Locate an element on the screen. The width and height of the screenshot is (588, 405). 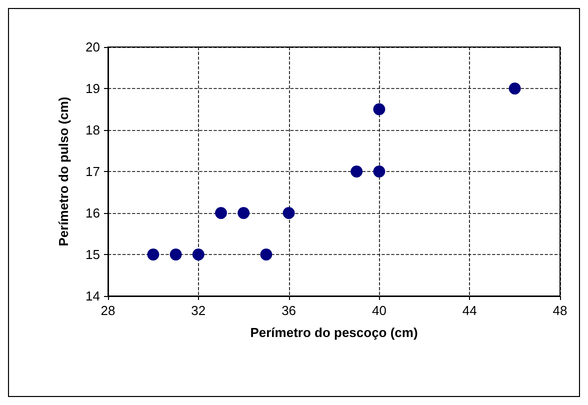
y-axis-title: Perímetro do pulso (cm) is located at coordinates (63, 171).